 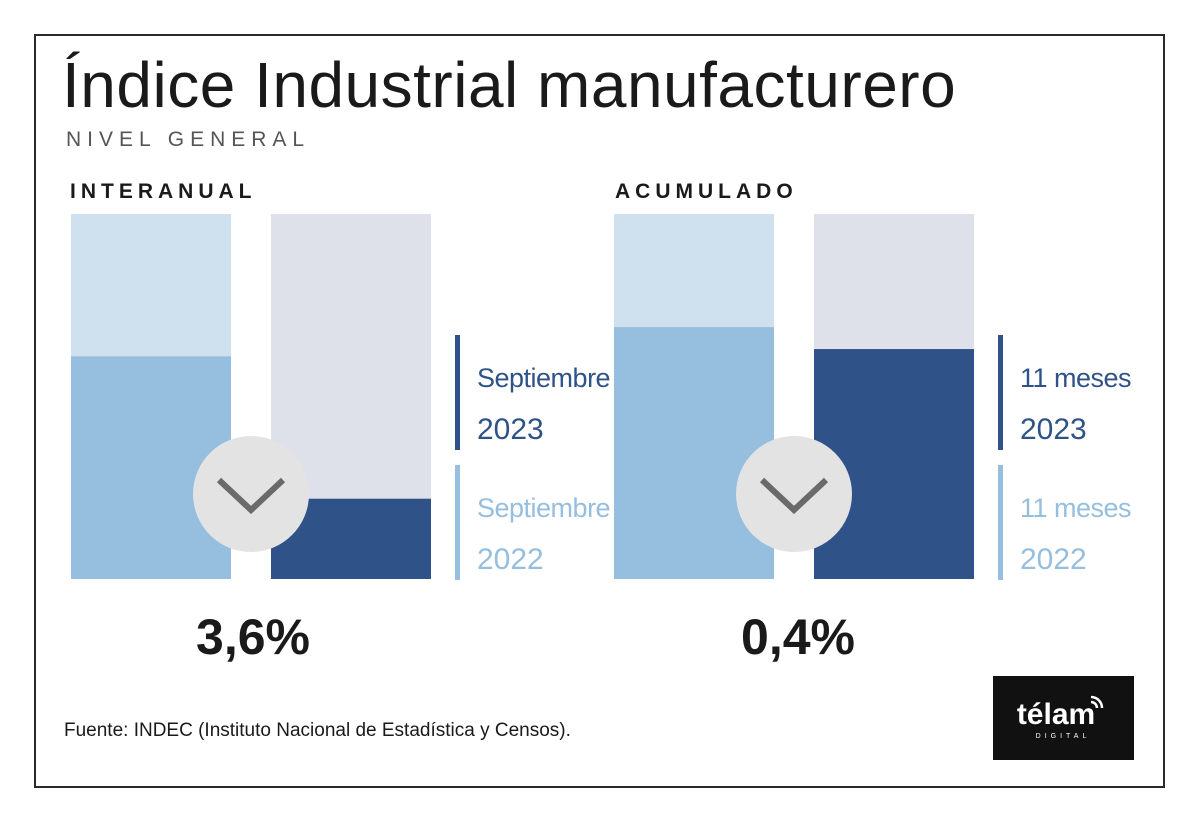 I want to click on svg-text: DIGITAL, so click(x=1063, y=736).